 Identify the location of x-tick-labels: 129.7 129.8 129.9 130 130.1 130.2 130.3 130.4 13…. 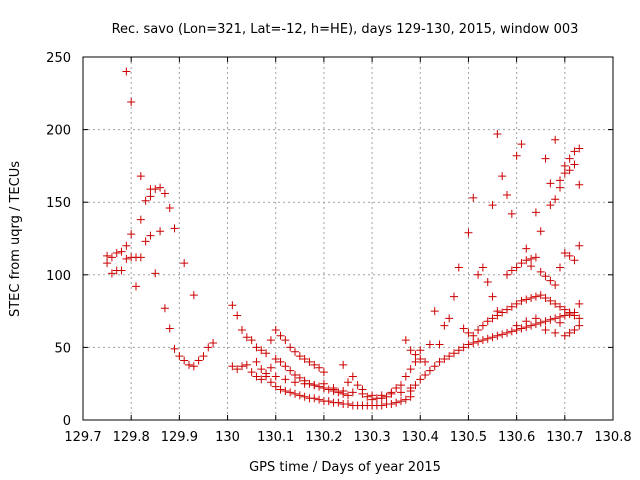
(347, 437).